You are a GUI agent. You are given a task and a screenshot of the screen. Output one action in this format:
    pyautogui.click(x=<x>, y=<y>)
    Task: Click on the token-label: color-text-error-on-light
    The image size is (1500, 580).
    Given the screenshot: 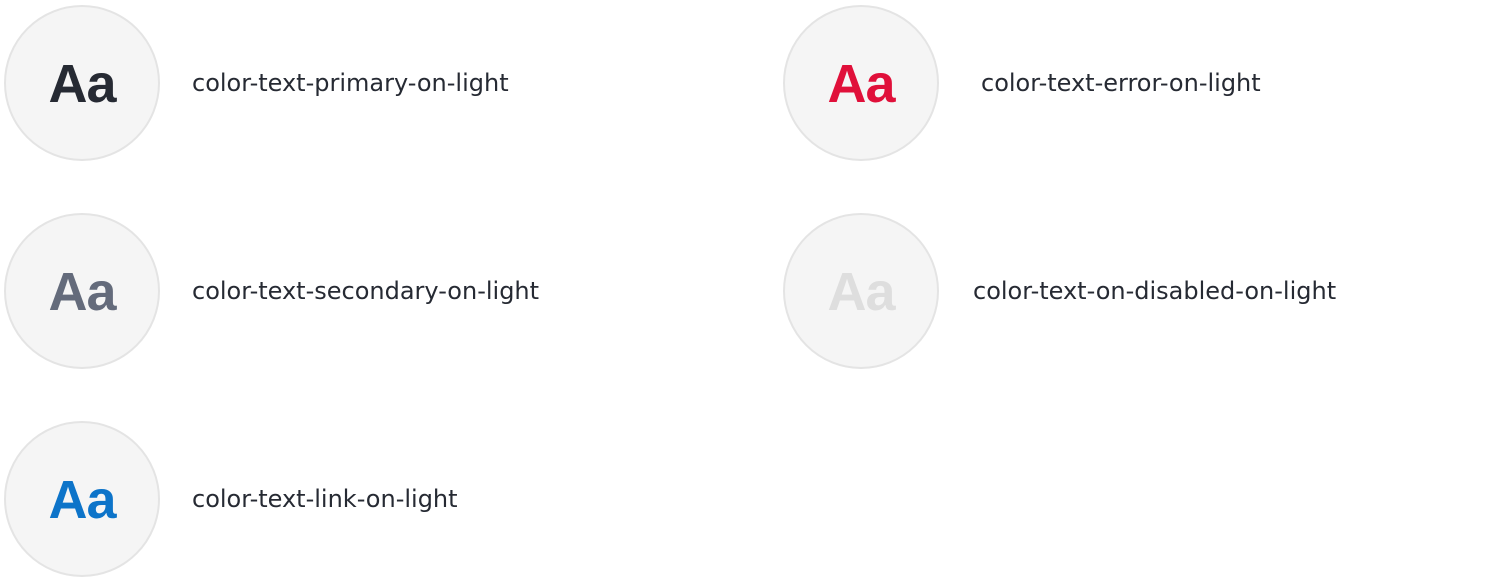 What is the action you would take?
    pyautogui.click(x=1121, y=83)
    